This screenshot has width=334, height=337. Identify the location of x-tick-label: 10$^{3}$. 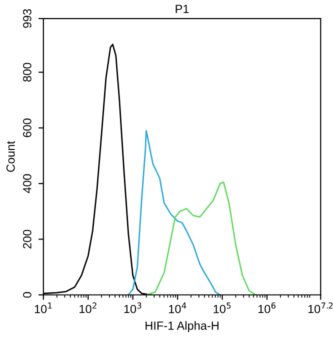
(133, 308).